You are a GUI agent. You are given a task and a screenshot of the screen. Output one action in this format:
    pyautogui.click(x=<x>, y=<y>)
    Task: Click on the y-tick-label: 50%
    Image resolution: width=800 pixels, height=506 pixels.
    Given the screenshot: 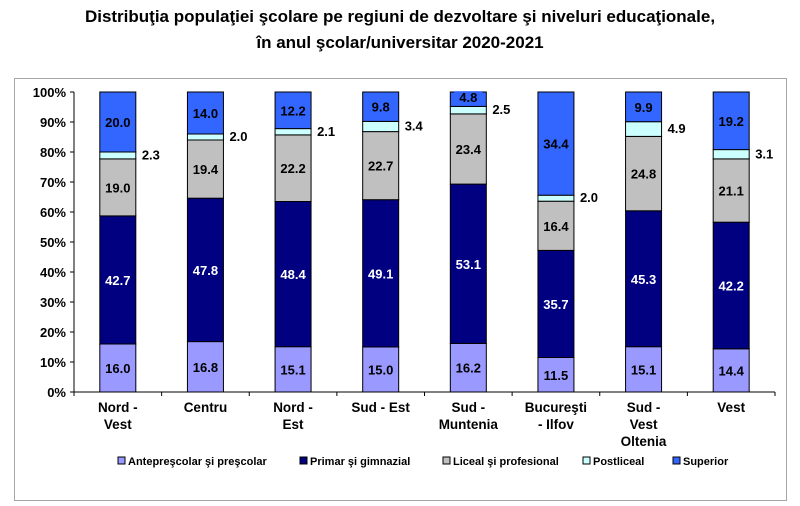 What is the action you would take?
    pyautogui.click(x=53, y=242)
    